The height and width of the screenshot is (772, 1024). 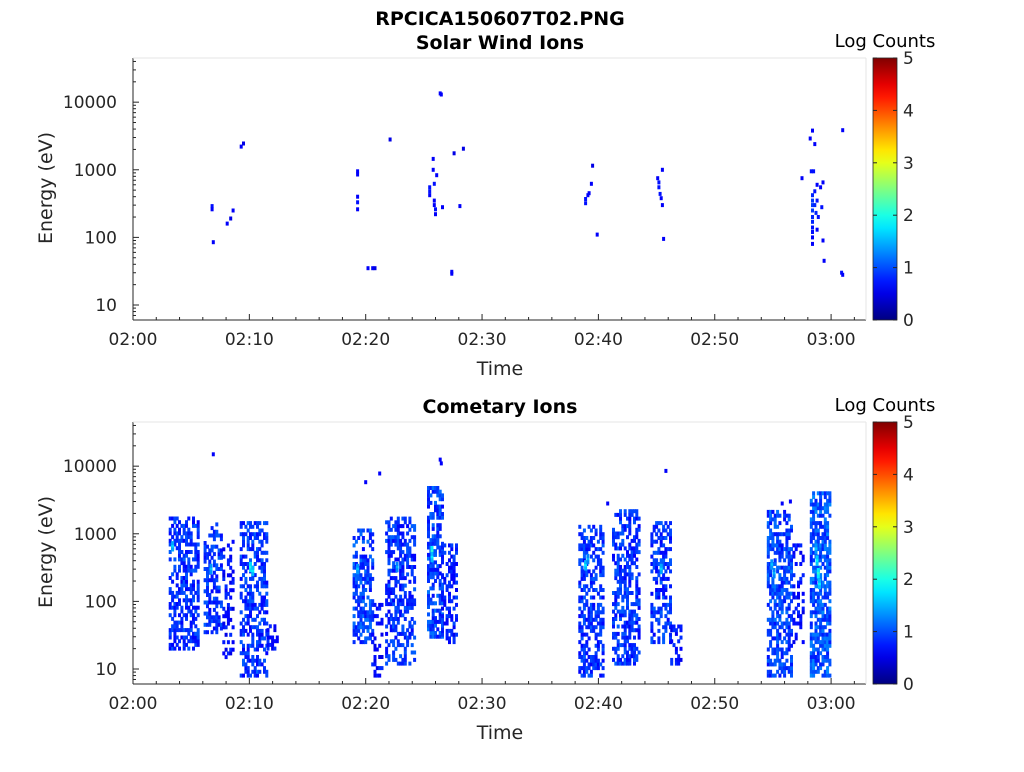 I want to click on solar-wind-cell, so click(x=463, y=148).